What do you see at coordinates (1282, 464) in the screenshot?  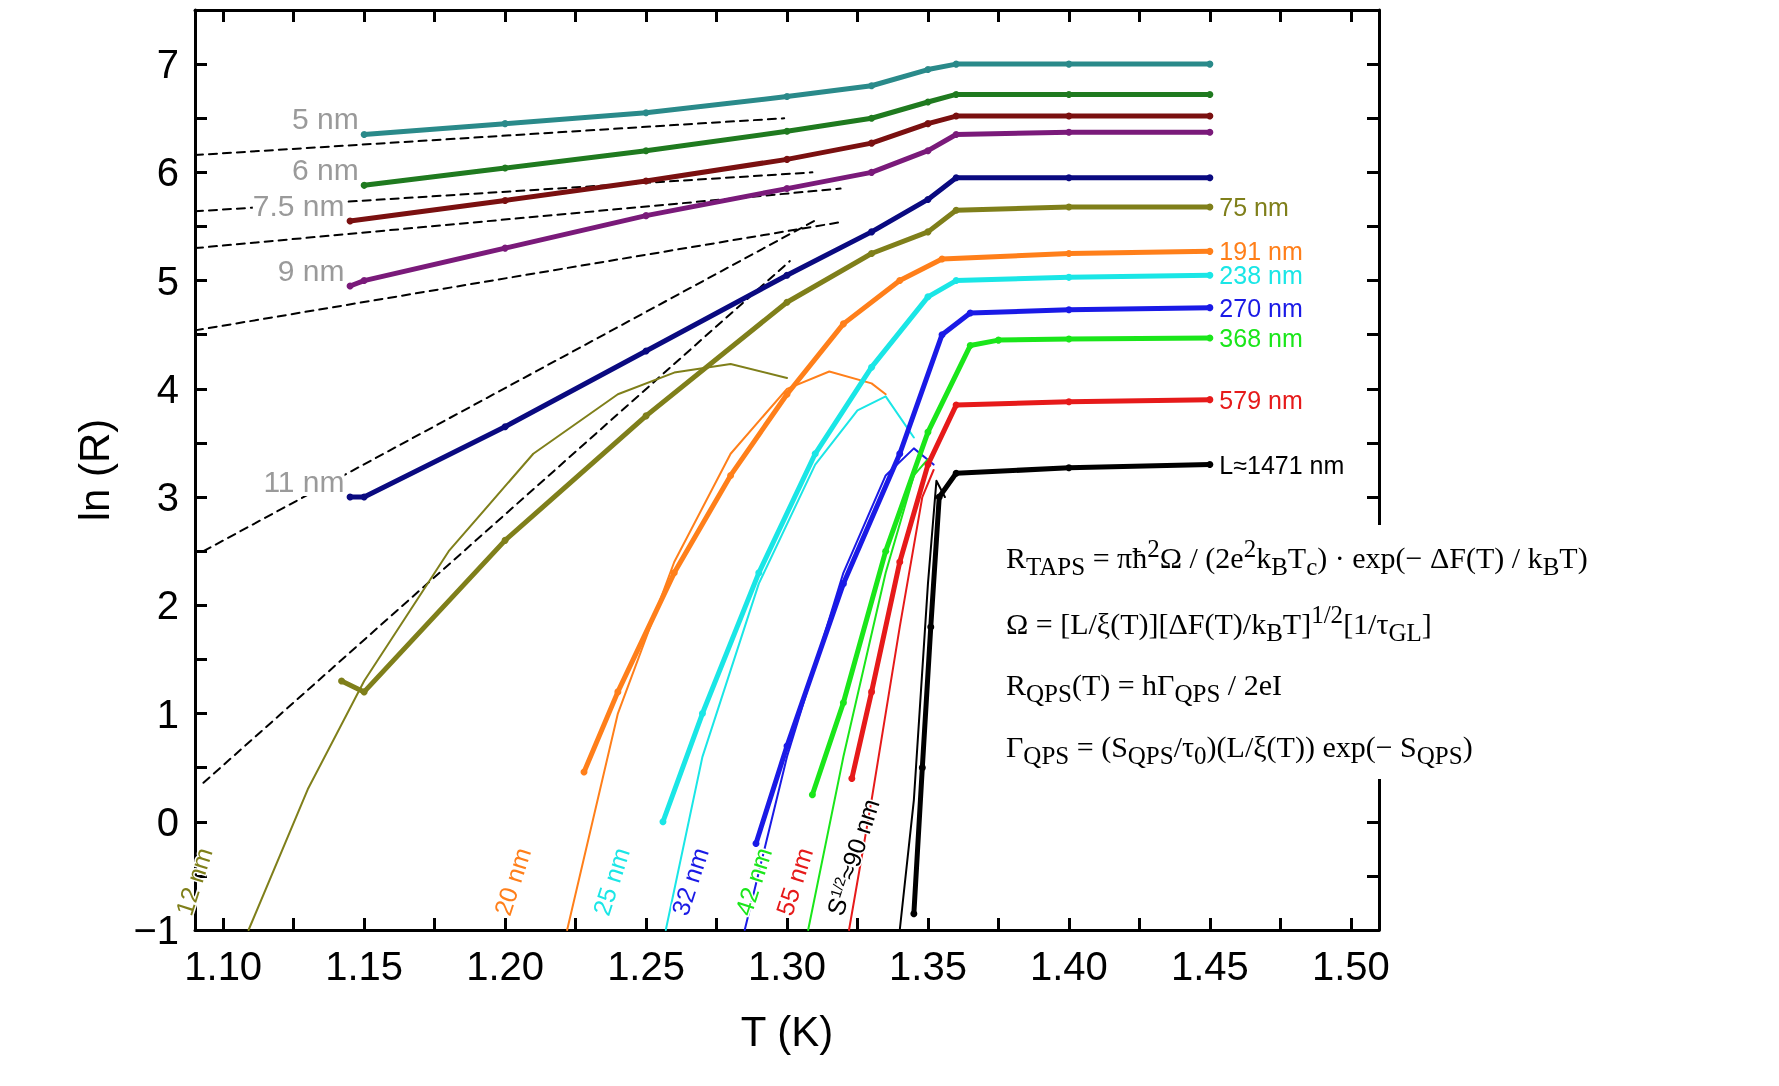 I see `series-label: L≈1471 nm` at bounding box center [1282, 464].